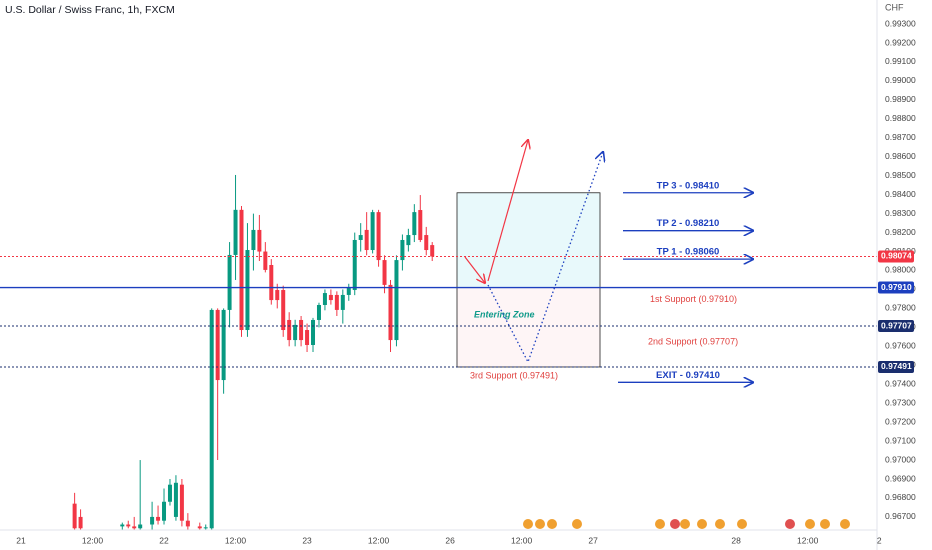 The image size is (932, 550). I want to click on y-tick-label: 0.96700, so click(900, 516).